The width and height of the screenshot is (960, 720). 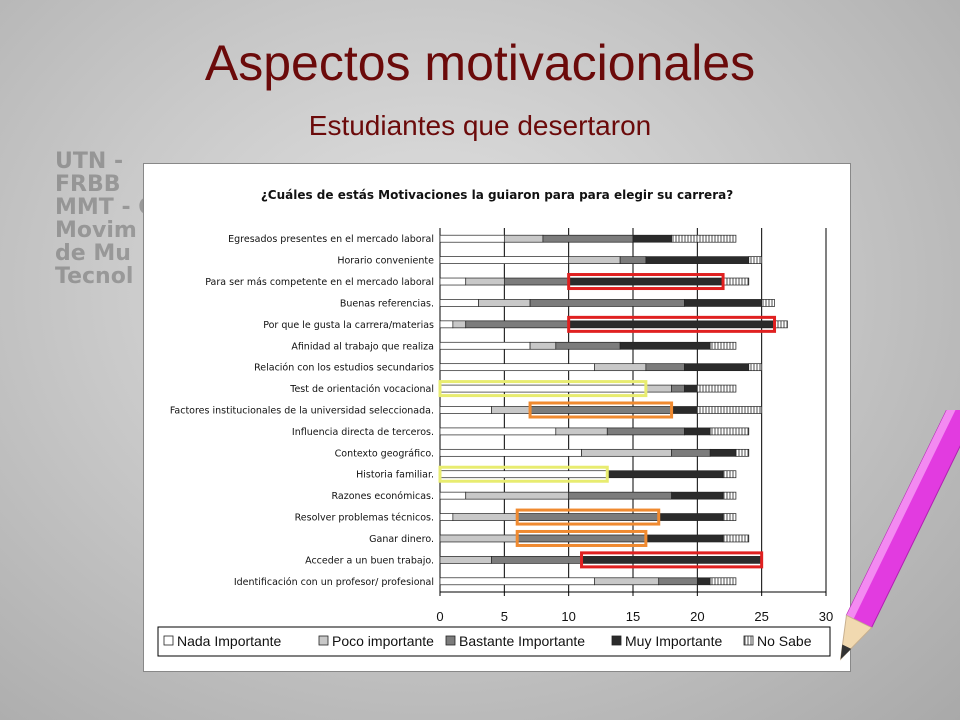 I want to click on category-label: Buenas referencias., so click(x=387, y=303).